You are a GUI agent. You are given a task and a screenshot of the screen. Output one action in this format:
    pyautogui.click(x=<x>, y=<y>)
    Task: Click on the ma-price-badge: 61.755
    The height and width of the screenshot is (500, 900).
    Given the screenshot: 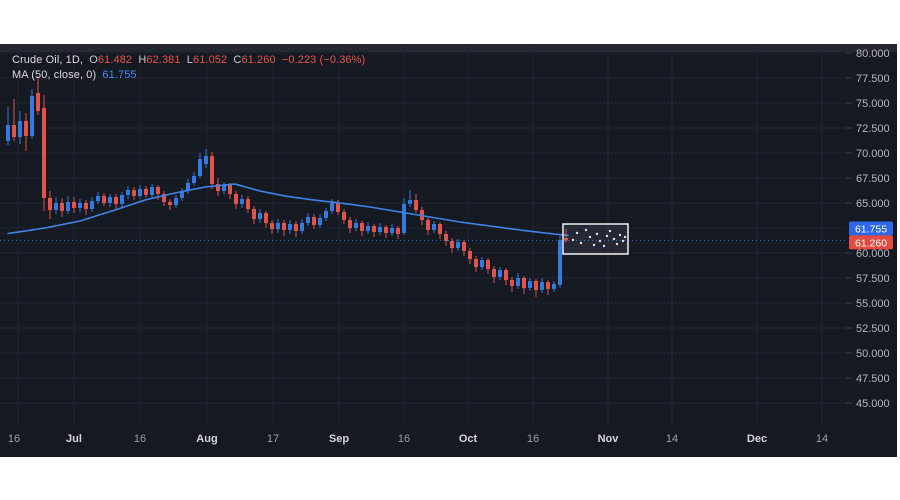 What is the action you would take?
    pyautogui.click(x=871, y=228)
    